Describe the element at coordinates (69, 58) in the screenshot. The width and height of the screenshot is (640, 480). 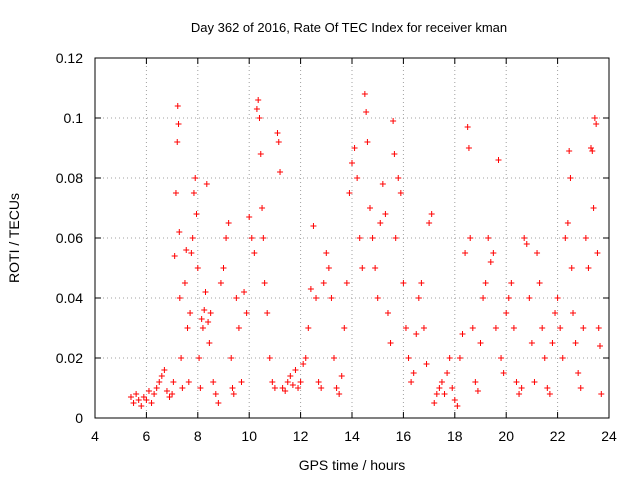
I see `y-tick-label: 0.12` at that location.